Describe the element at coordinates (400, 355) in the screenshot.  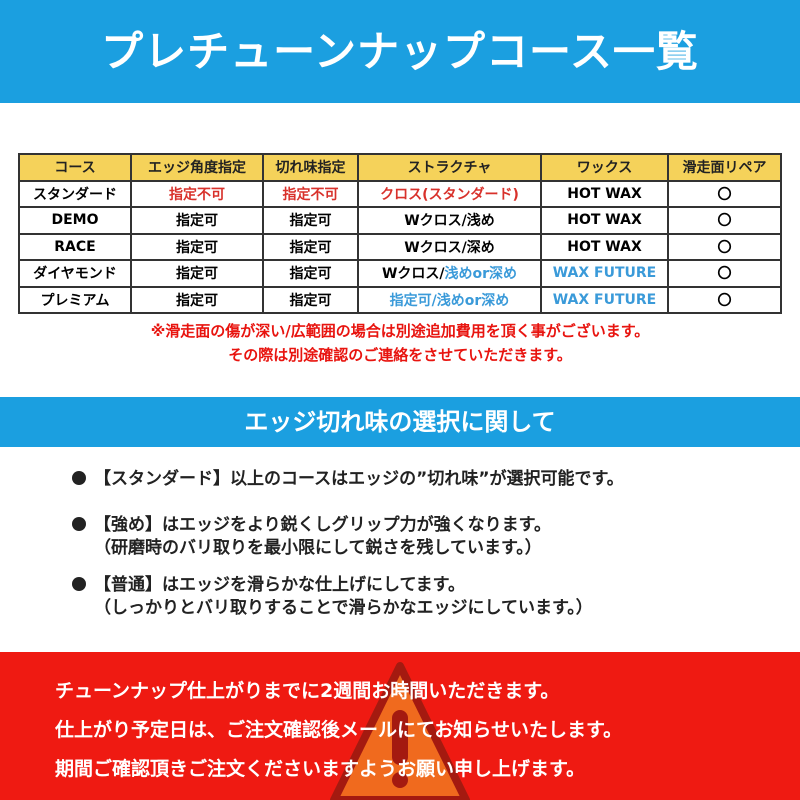
I see `note-line: その際は別途確認のご連絡をさせていただきます。` at that location.